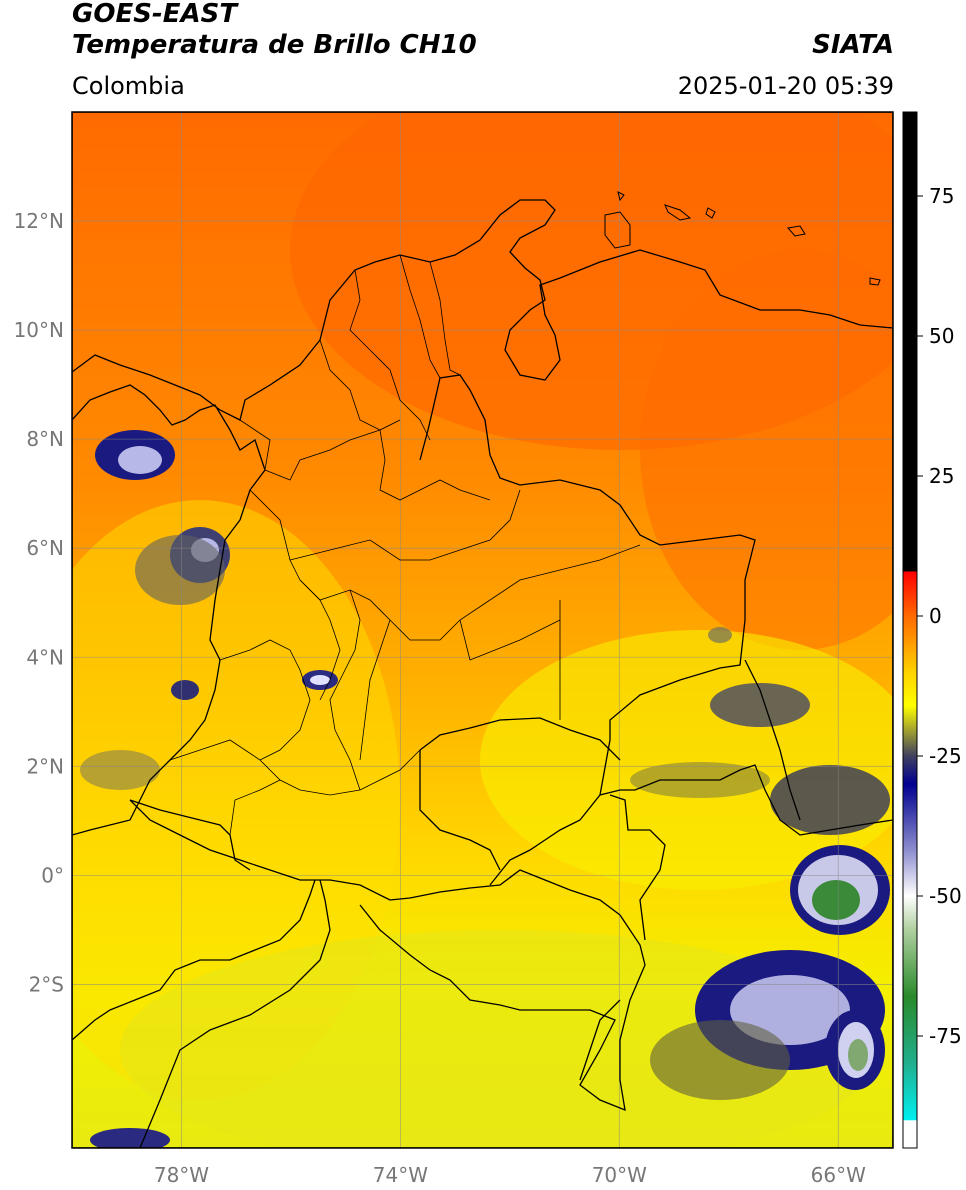 The width and height of the screenshot is (966, 1190). I want to click on lat-tick-label: 6°N, so click(45, 548).